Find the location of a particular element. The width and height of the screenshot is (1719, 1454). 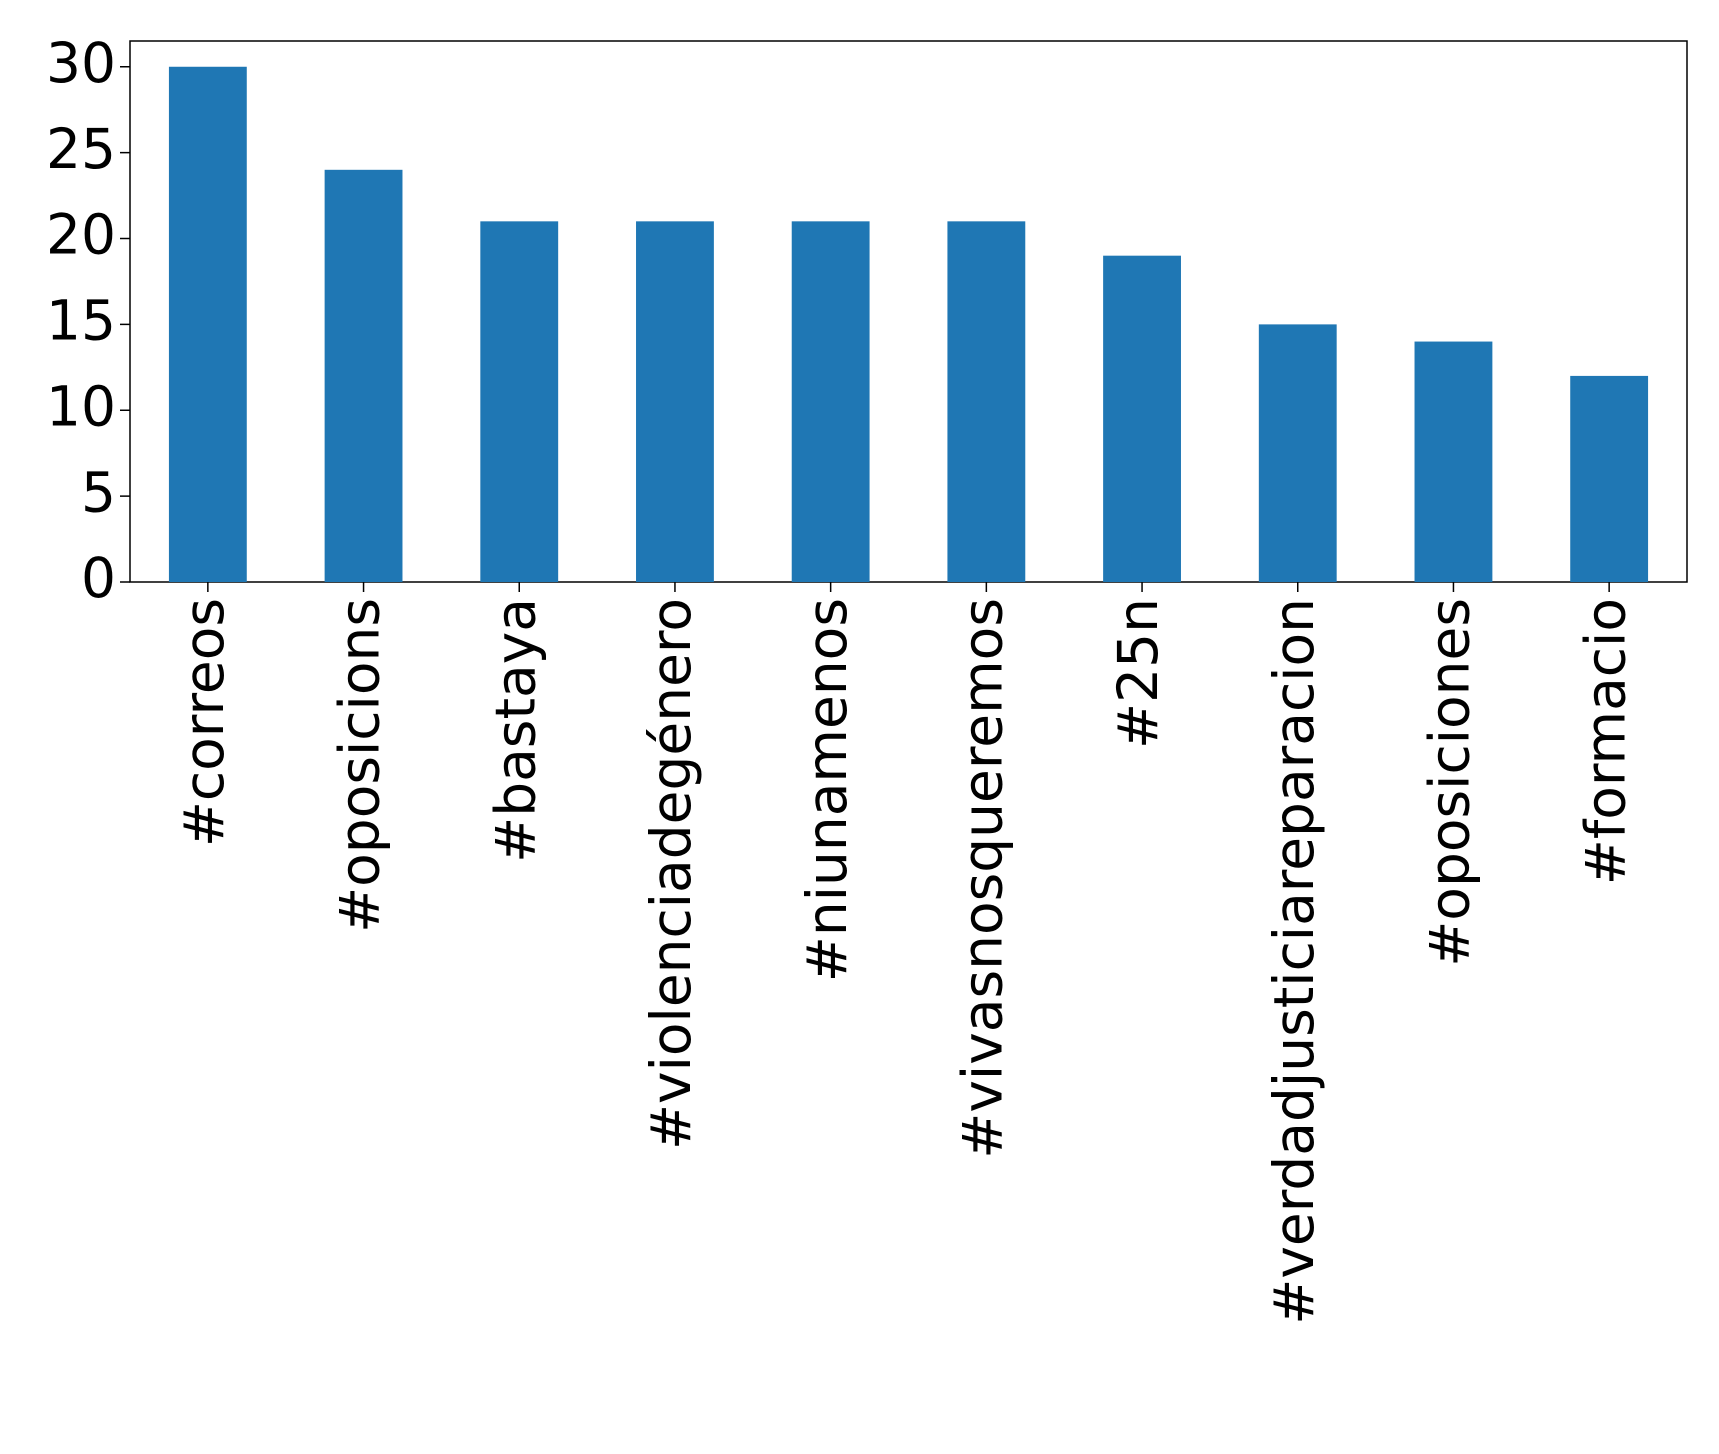

y-tick-label: 25 is located at coordinates (81, 149).